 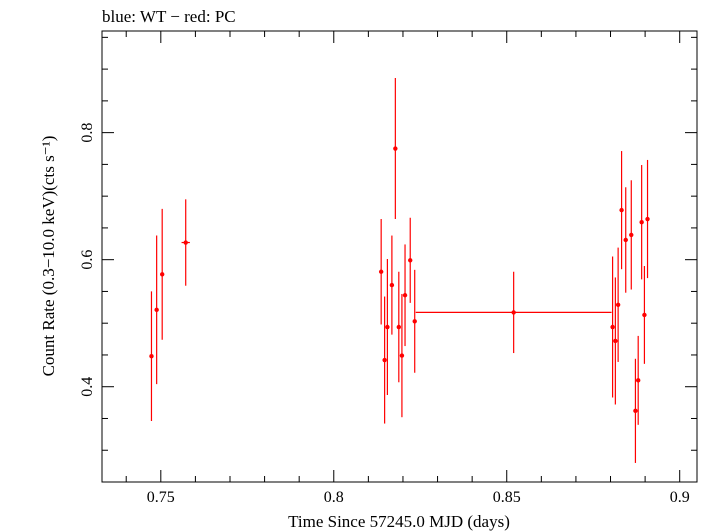 I want to click on x-tick-label: 0.8, so click(x=334, y=497).